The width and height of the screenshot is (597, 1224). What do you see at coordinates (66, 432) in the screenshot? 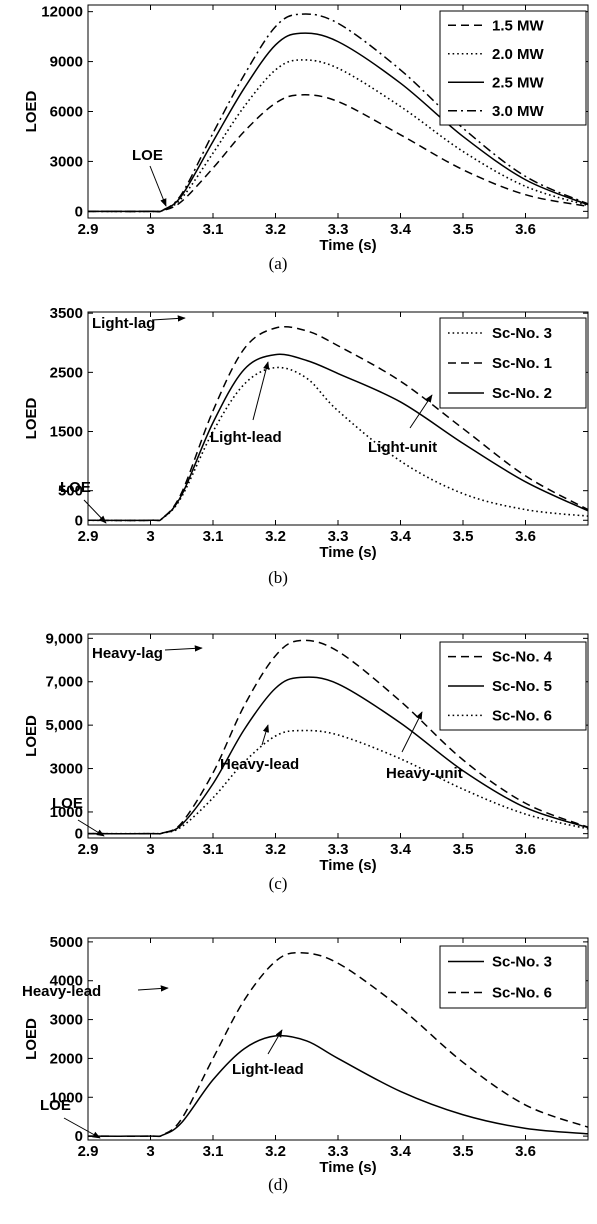
I see `y-tick-label: 1500` at bounding box center [66, 432].